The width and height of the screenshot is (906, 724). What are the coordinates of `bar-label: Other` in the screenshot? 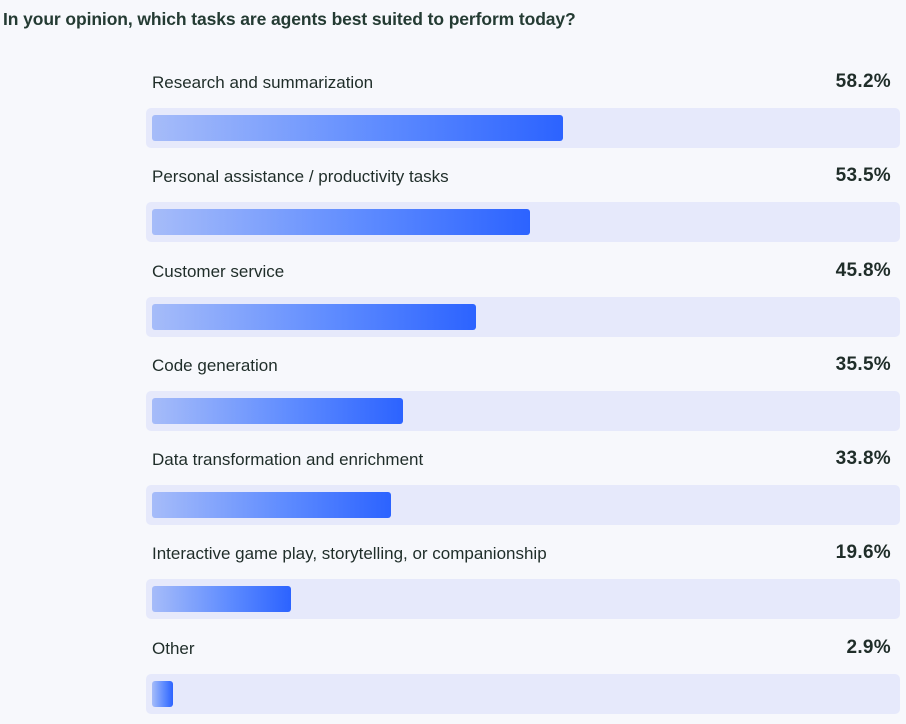 It's located at (173, 648).